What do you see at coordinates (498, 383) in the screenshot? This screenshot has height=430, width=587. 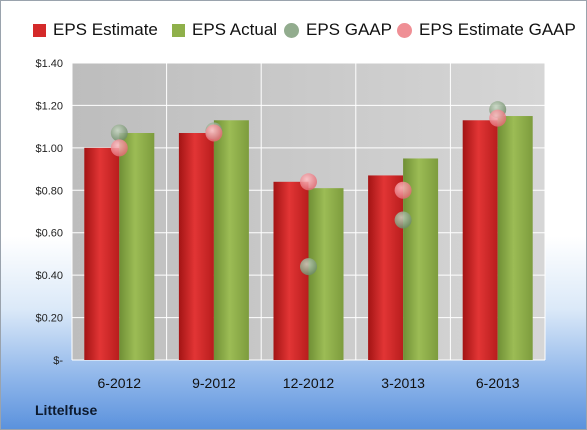 I see `x-tick-label: 6-2013` at bounding box center [498, 383].